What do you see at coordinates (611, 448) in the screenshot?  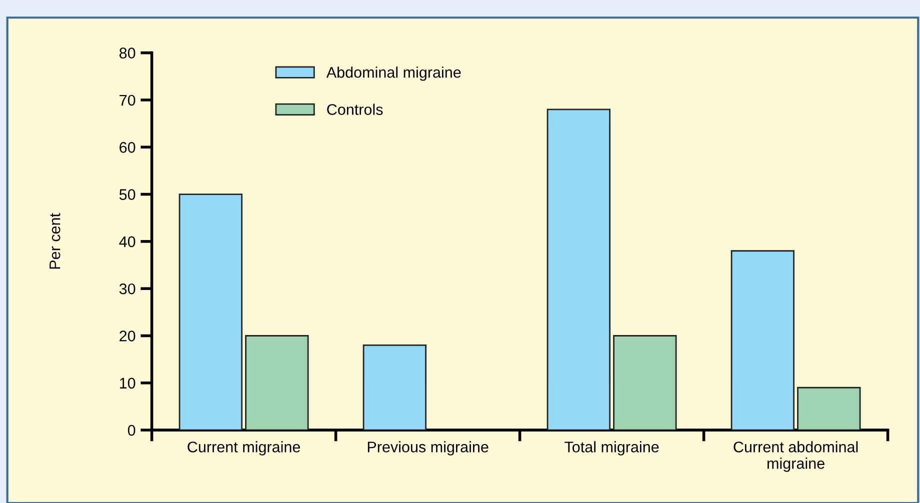 I see `x-tick-label: Total migraine` at bounding box center [611, 448].